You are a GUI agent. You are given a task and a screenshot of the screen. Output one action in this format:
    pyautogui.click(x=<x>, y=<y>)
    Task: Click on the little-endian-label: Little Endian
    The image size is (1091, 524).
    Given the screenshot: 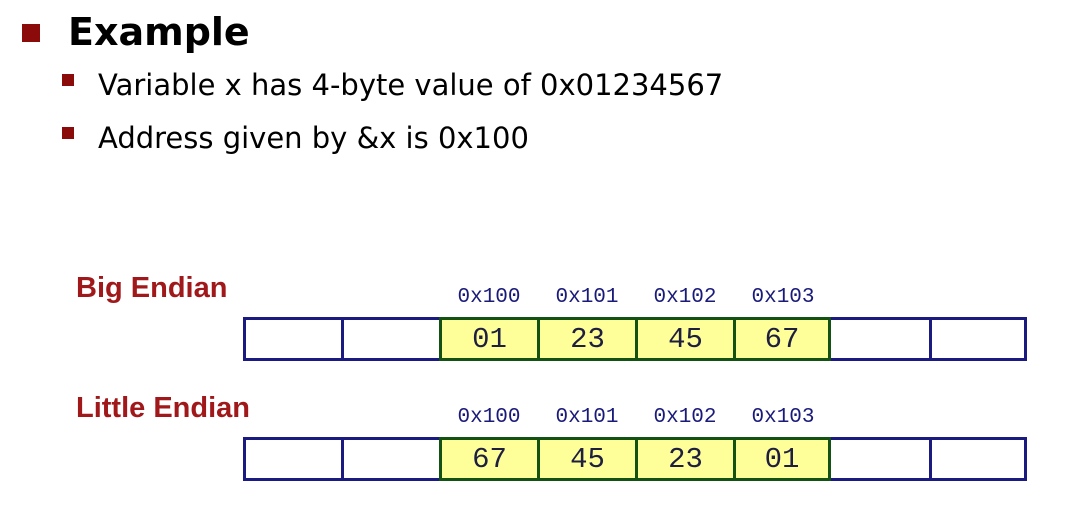 What is the action you would take?
    pyautogui.click(x=163, y=408)
    